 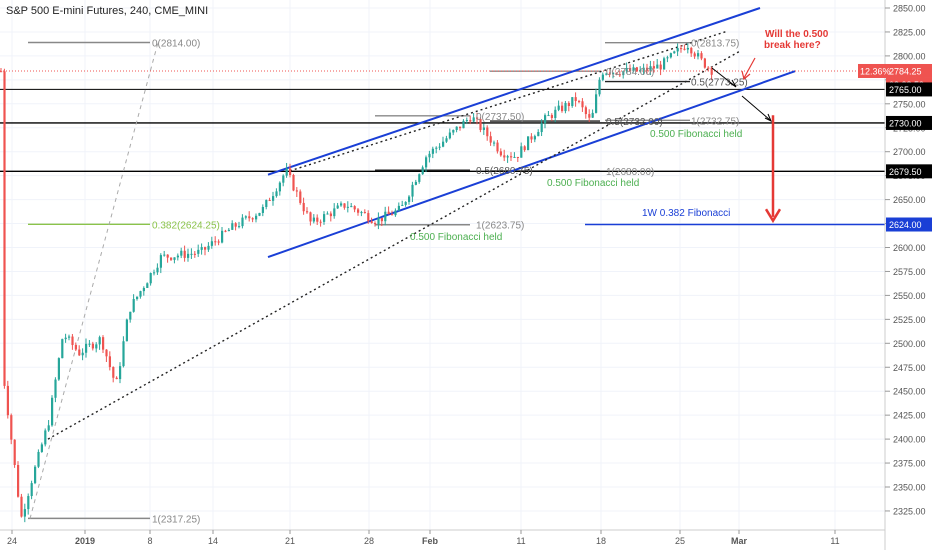 What do you see at coordinates (630, 172) in the screenshot?
I see `fib-label: 1(2680.00)` at bounding box center [630, 172].